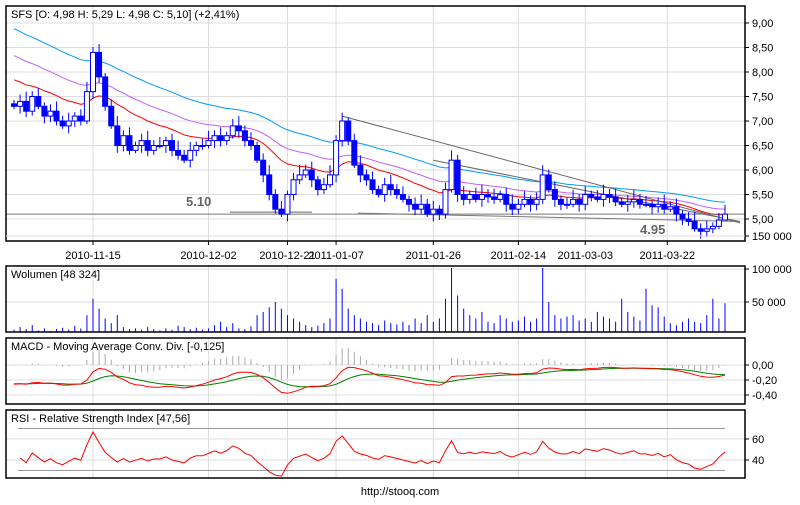 The width and height of the screenshot is (800, 505). I want to click on price-tick-label: 9,00, so click(762, 24).